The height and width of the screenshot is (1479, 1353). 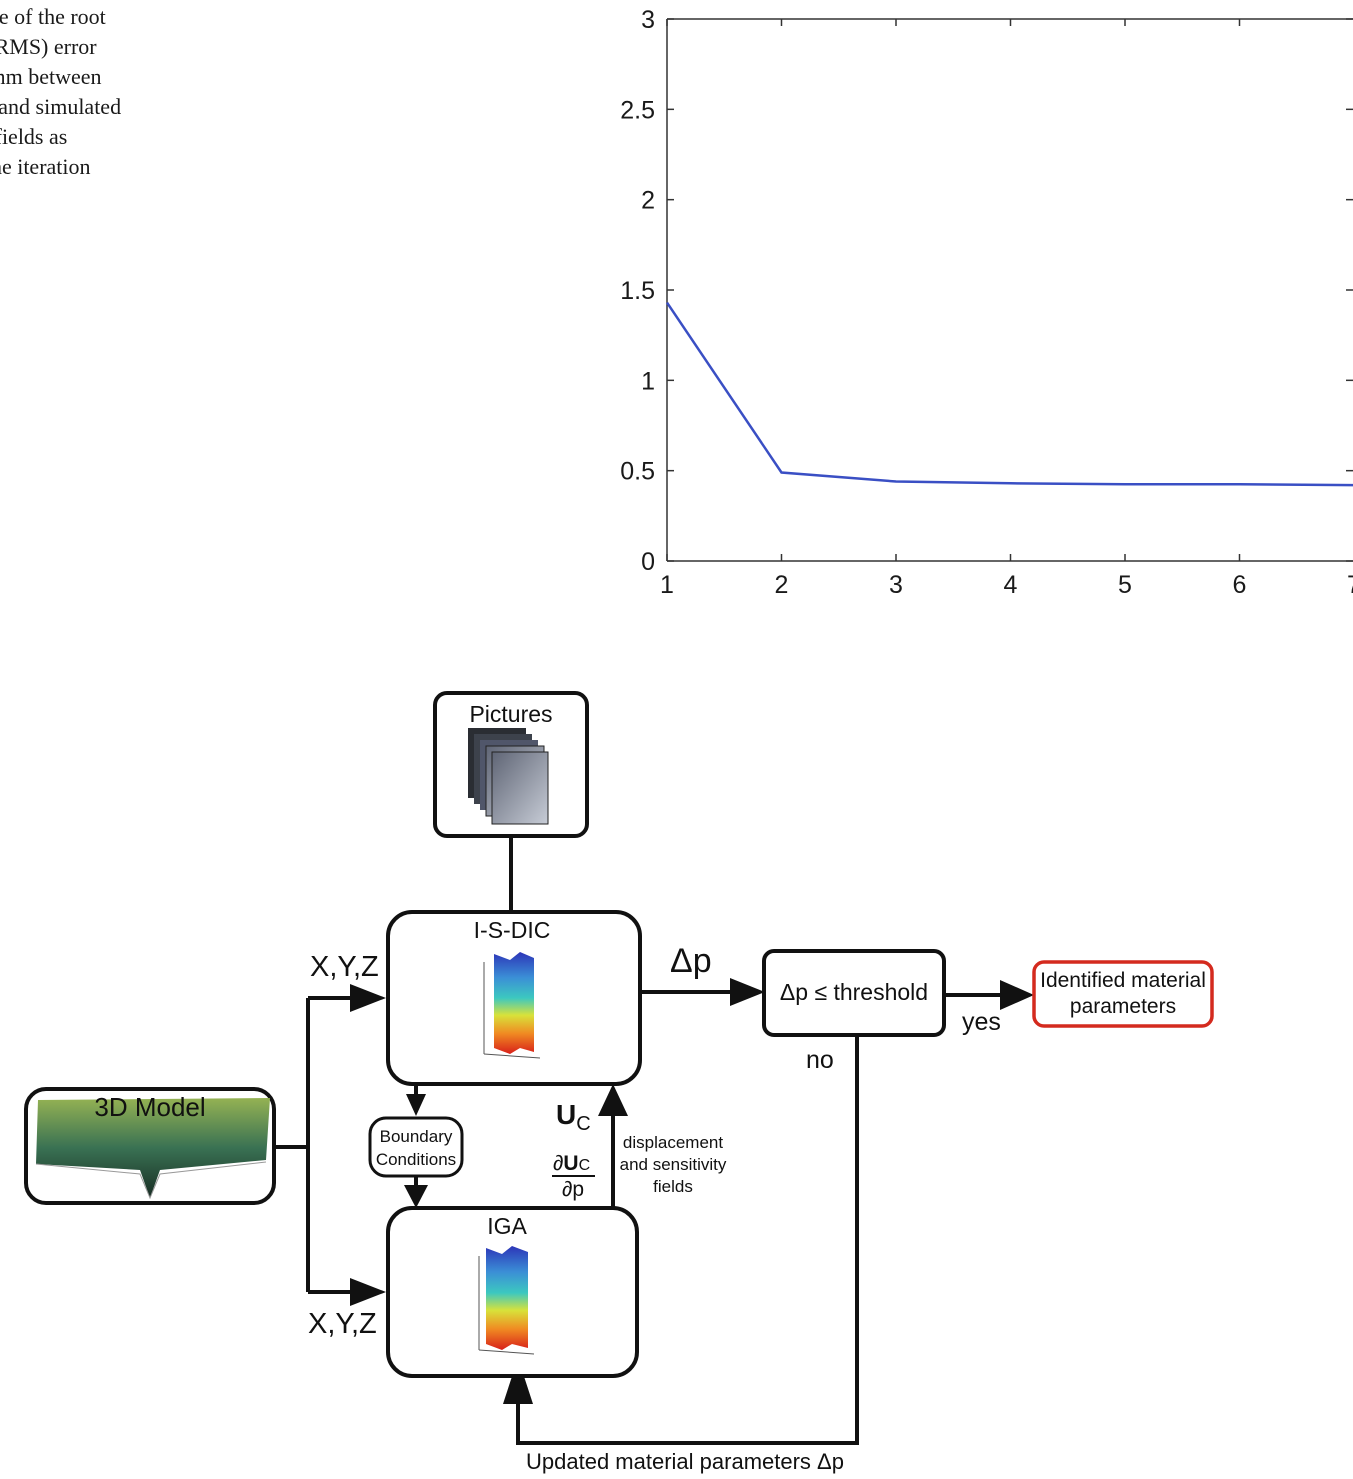 I want to click on connector-feedback-loop, so click(x=687, y=1240).